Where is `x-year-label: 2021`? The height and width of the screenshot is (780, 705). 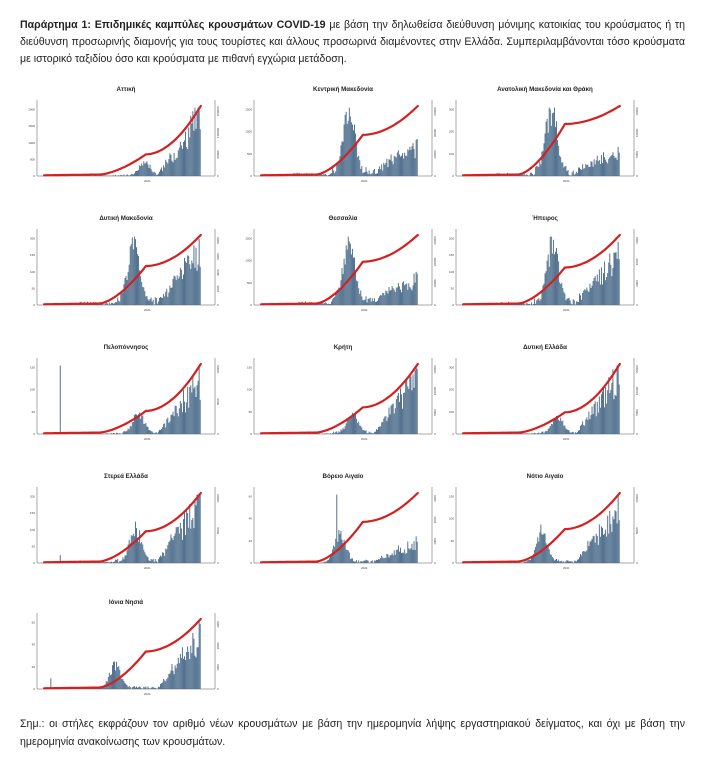 x-year-label: 2021 is located at coordinates (566, 439).